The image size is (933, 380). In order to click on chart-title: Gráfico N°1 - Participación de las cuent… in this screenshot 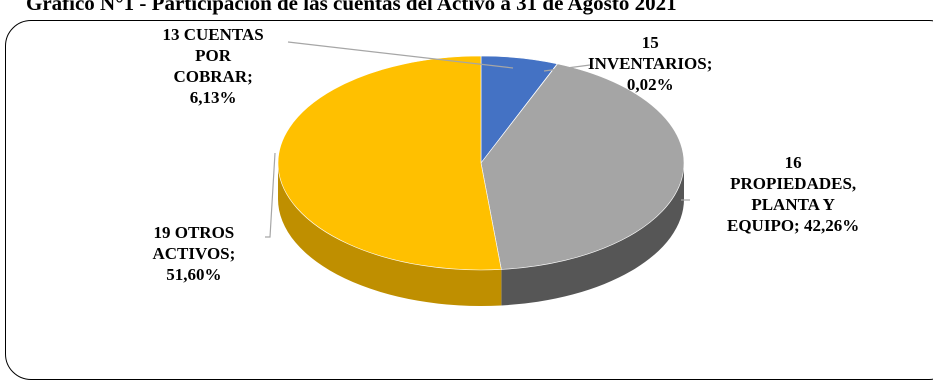, I will do `click(351, 7)`.